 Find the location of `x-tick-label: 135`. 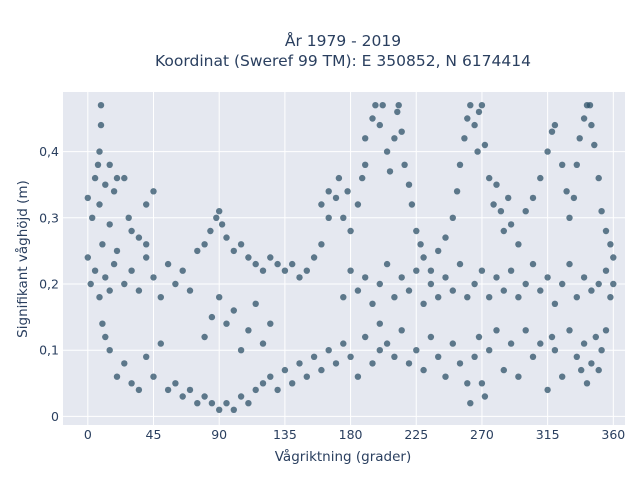

x-tick-label: 135 is located at coordinates (285, 434).